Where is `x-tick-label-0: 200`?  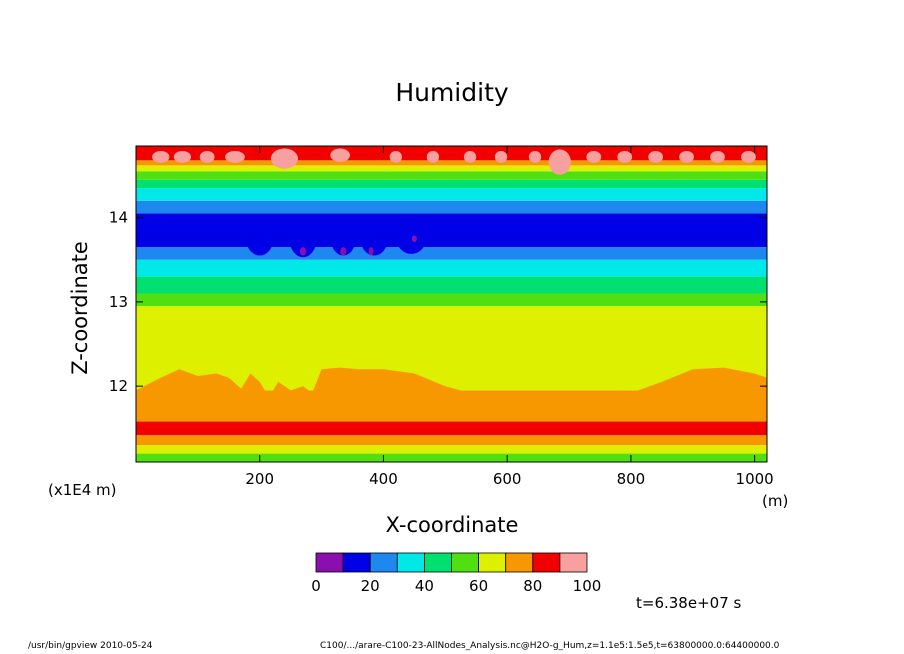
x-tick-label-0: 200 is located at coordinates (259, 479).